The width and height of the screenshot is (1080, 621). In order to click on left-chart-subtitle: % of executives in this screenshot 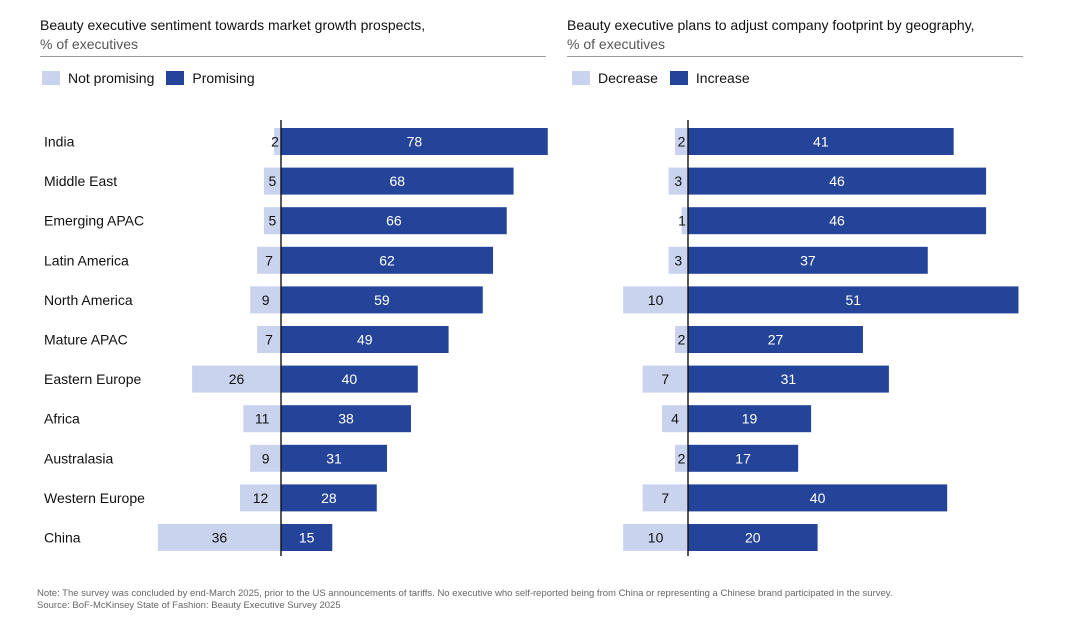, I will do `click(89, 44)`.